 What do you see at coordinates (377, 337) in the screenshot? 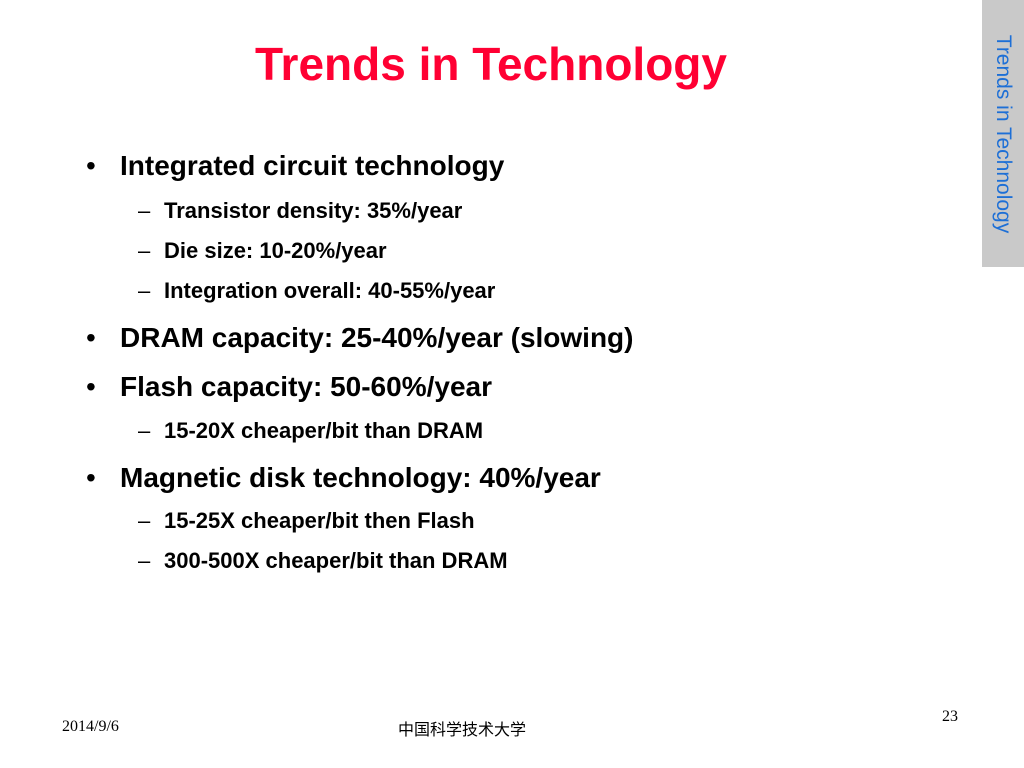
I see `bullet-text: DRAM capacity: 25-40%/year (slowing)` at bounding box center [377, 337].